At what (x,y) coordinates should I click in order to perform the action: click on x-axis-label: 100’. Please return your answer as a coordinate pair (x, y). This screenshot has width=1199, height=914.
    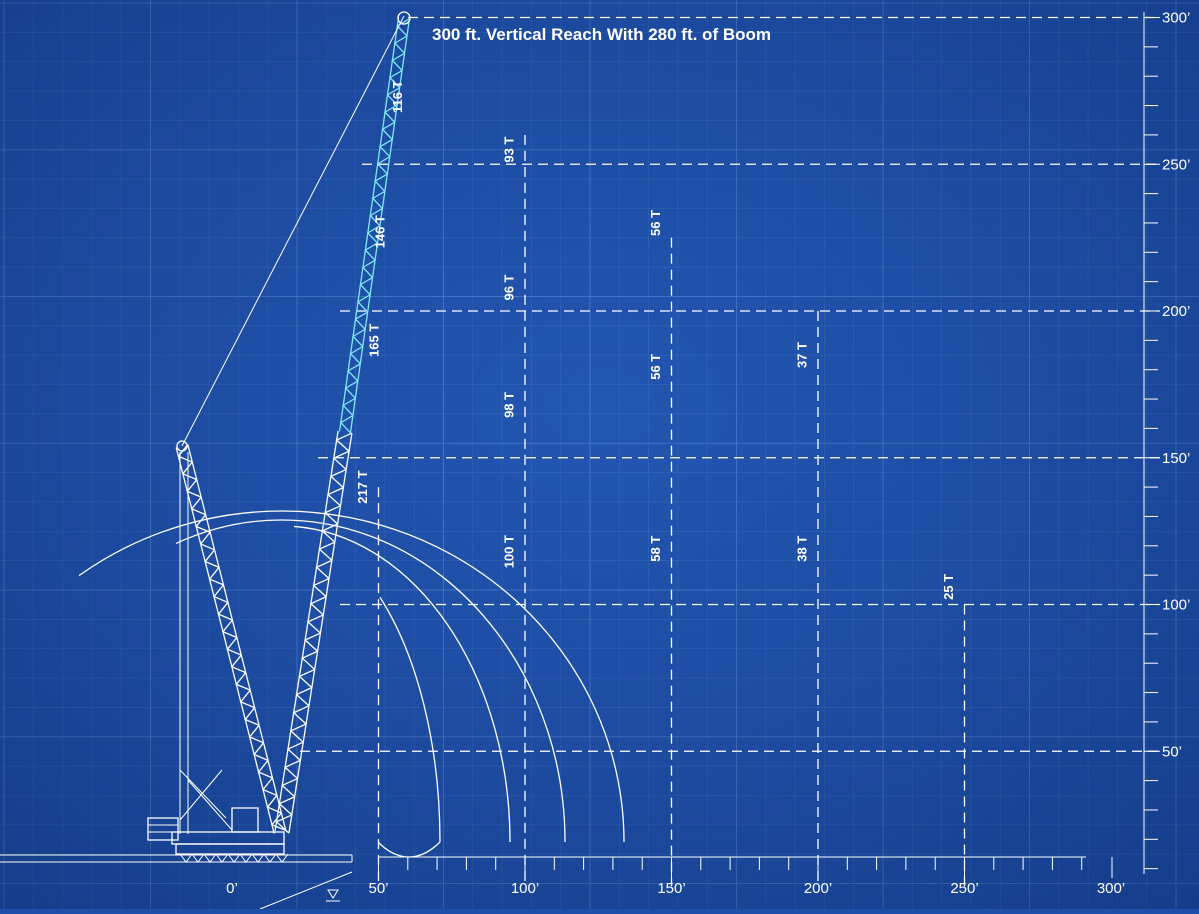
    Looking at the image, I should click on (525, 888).